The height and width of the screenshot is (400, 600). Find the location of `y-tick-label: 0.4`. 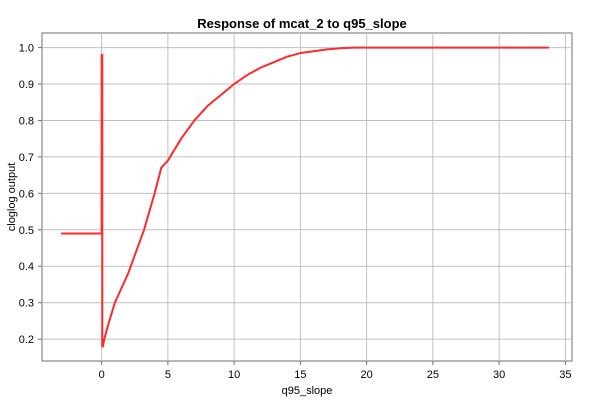

y-tick-label: 0.4 is located at coordinates (26, 267).